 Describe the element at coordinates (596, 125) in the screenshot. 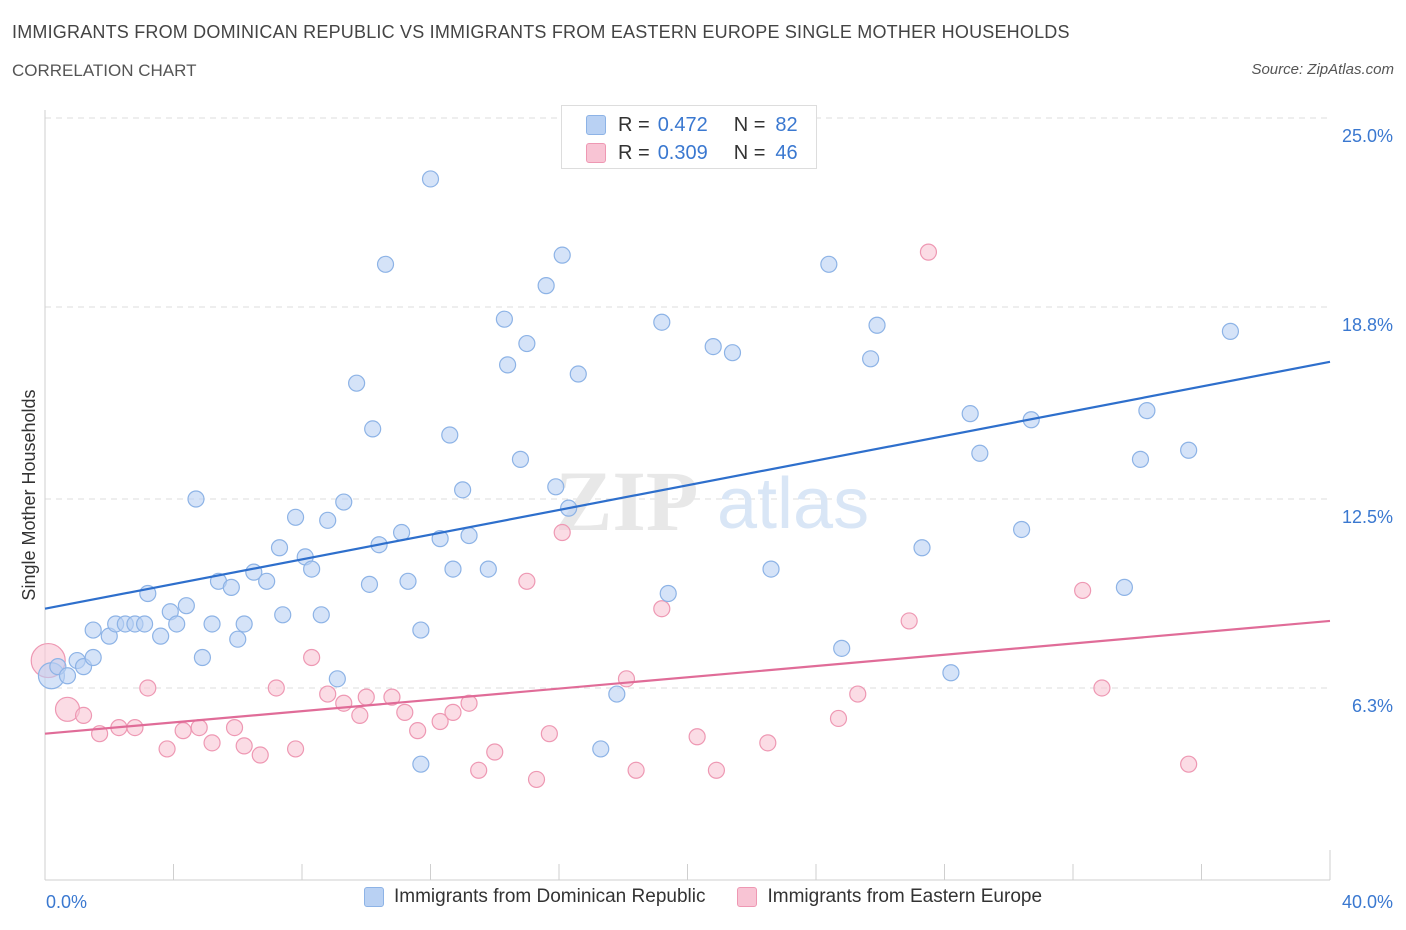

I see `legend-swatch-blue` at that location.